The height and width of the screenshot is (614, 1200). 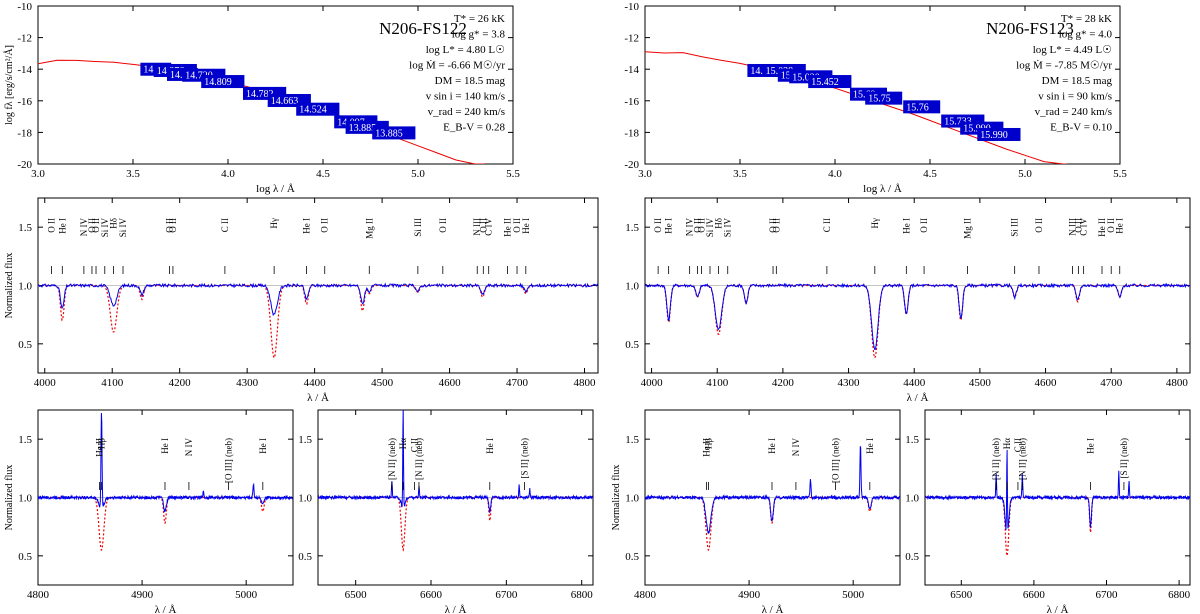 What do you see at coordinates (710, 228) in the screenshot?
I see `line-id-label: Si IV` at bounding box center [710, 228].